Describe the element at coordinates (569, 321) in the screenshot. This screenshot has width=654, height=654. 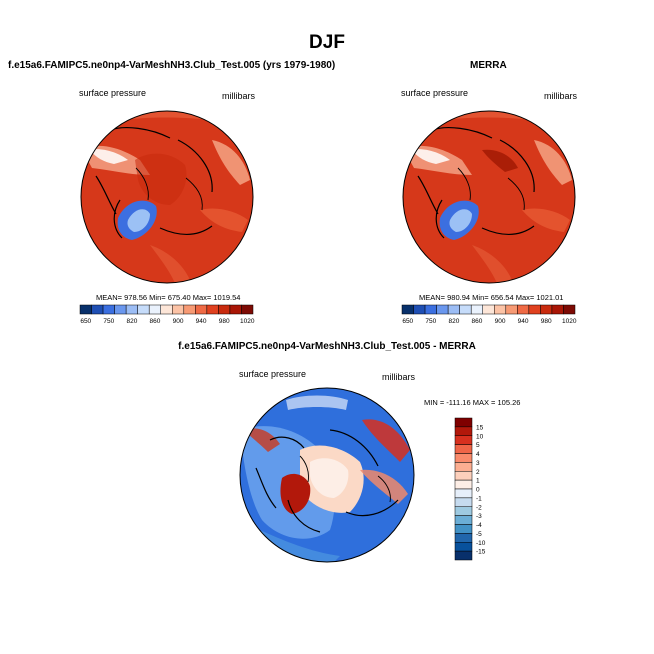
I see `panel-2-colorbar-tick-label: 1020` at that location.